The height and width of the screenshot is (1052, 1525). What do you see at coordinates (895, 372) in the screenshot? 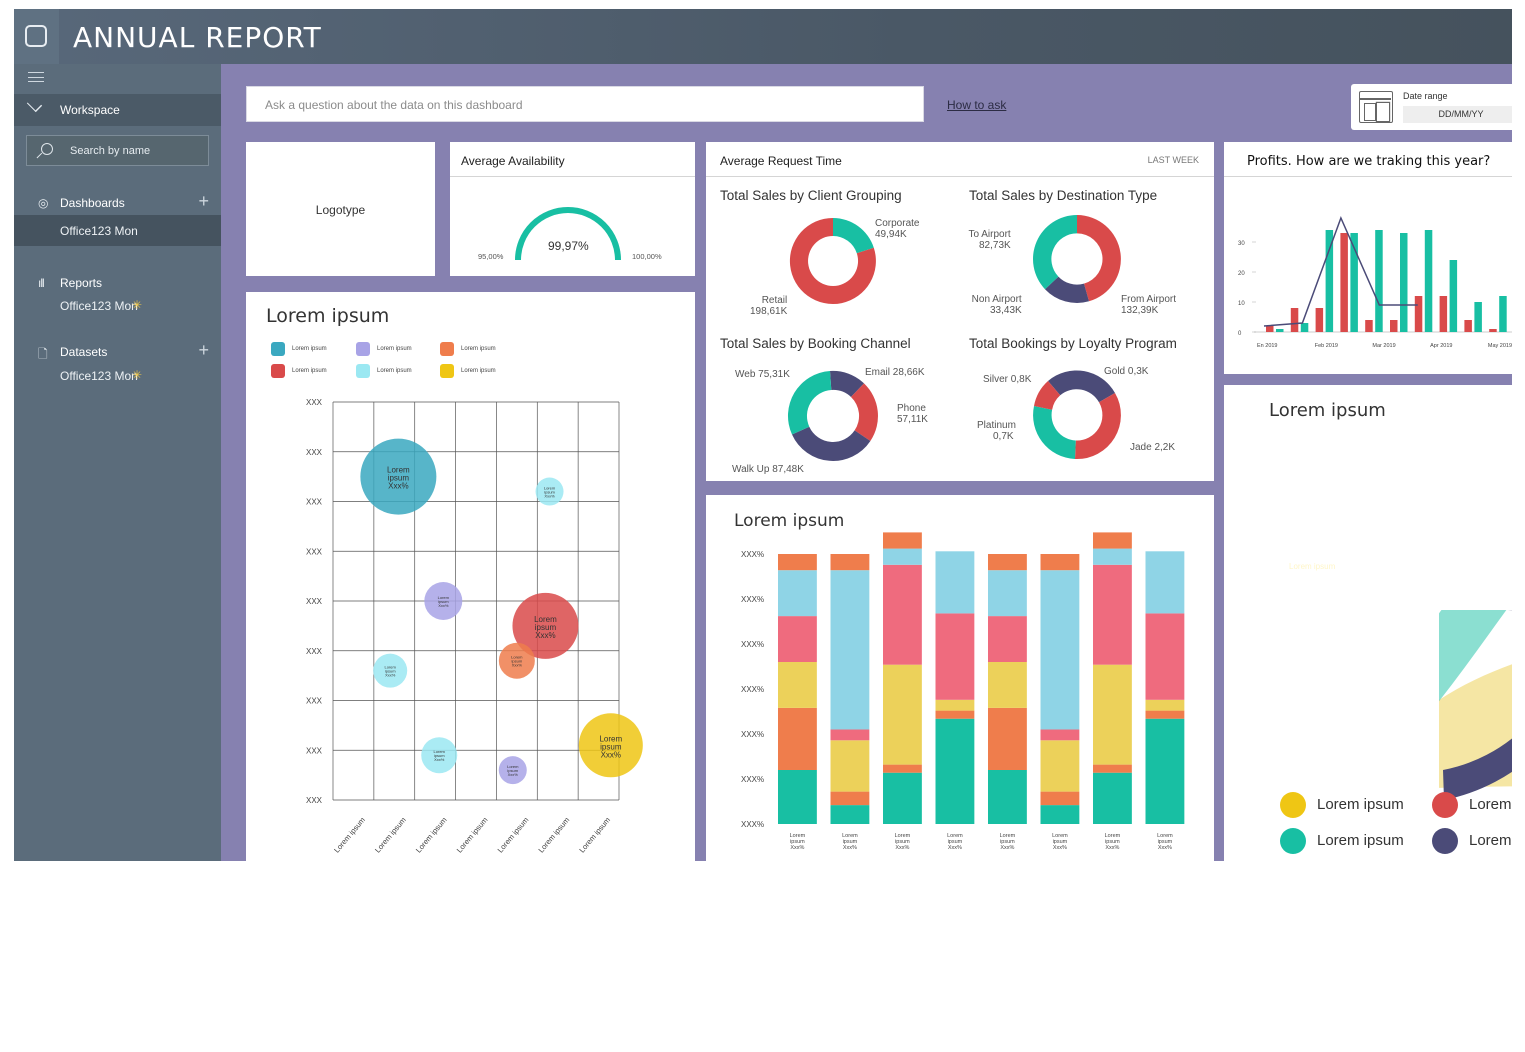
I see `donut-label: Email 28,66K` at bounding box center [895, 372].